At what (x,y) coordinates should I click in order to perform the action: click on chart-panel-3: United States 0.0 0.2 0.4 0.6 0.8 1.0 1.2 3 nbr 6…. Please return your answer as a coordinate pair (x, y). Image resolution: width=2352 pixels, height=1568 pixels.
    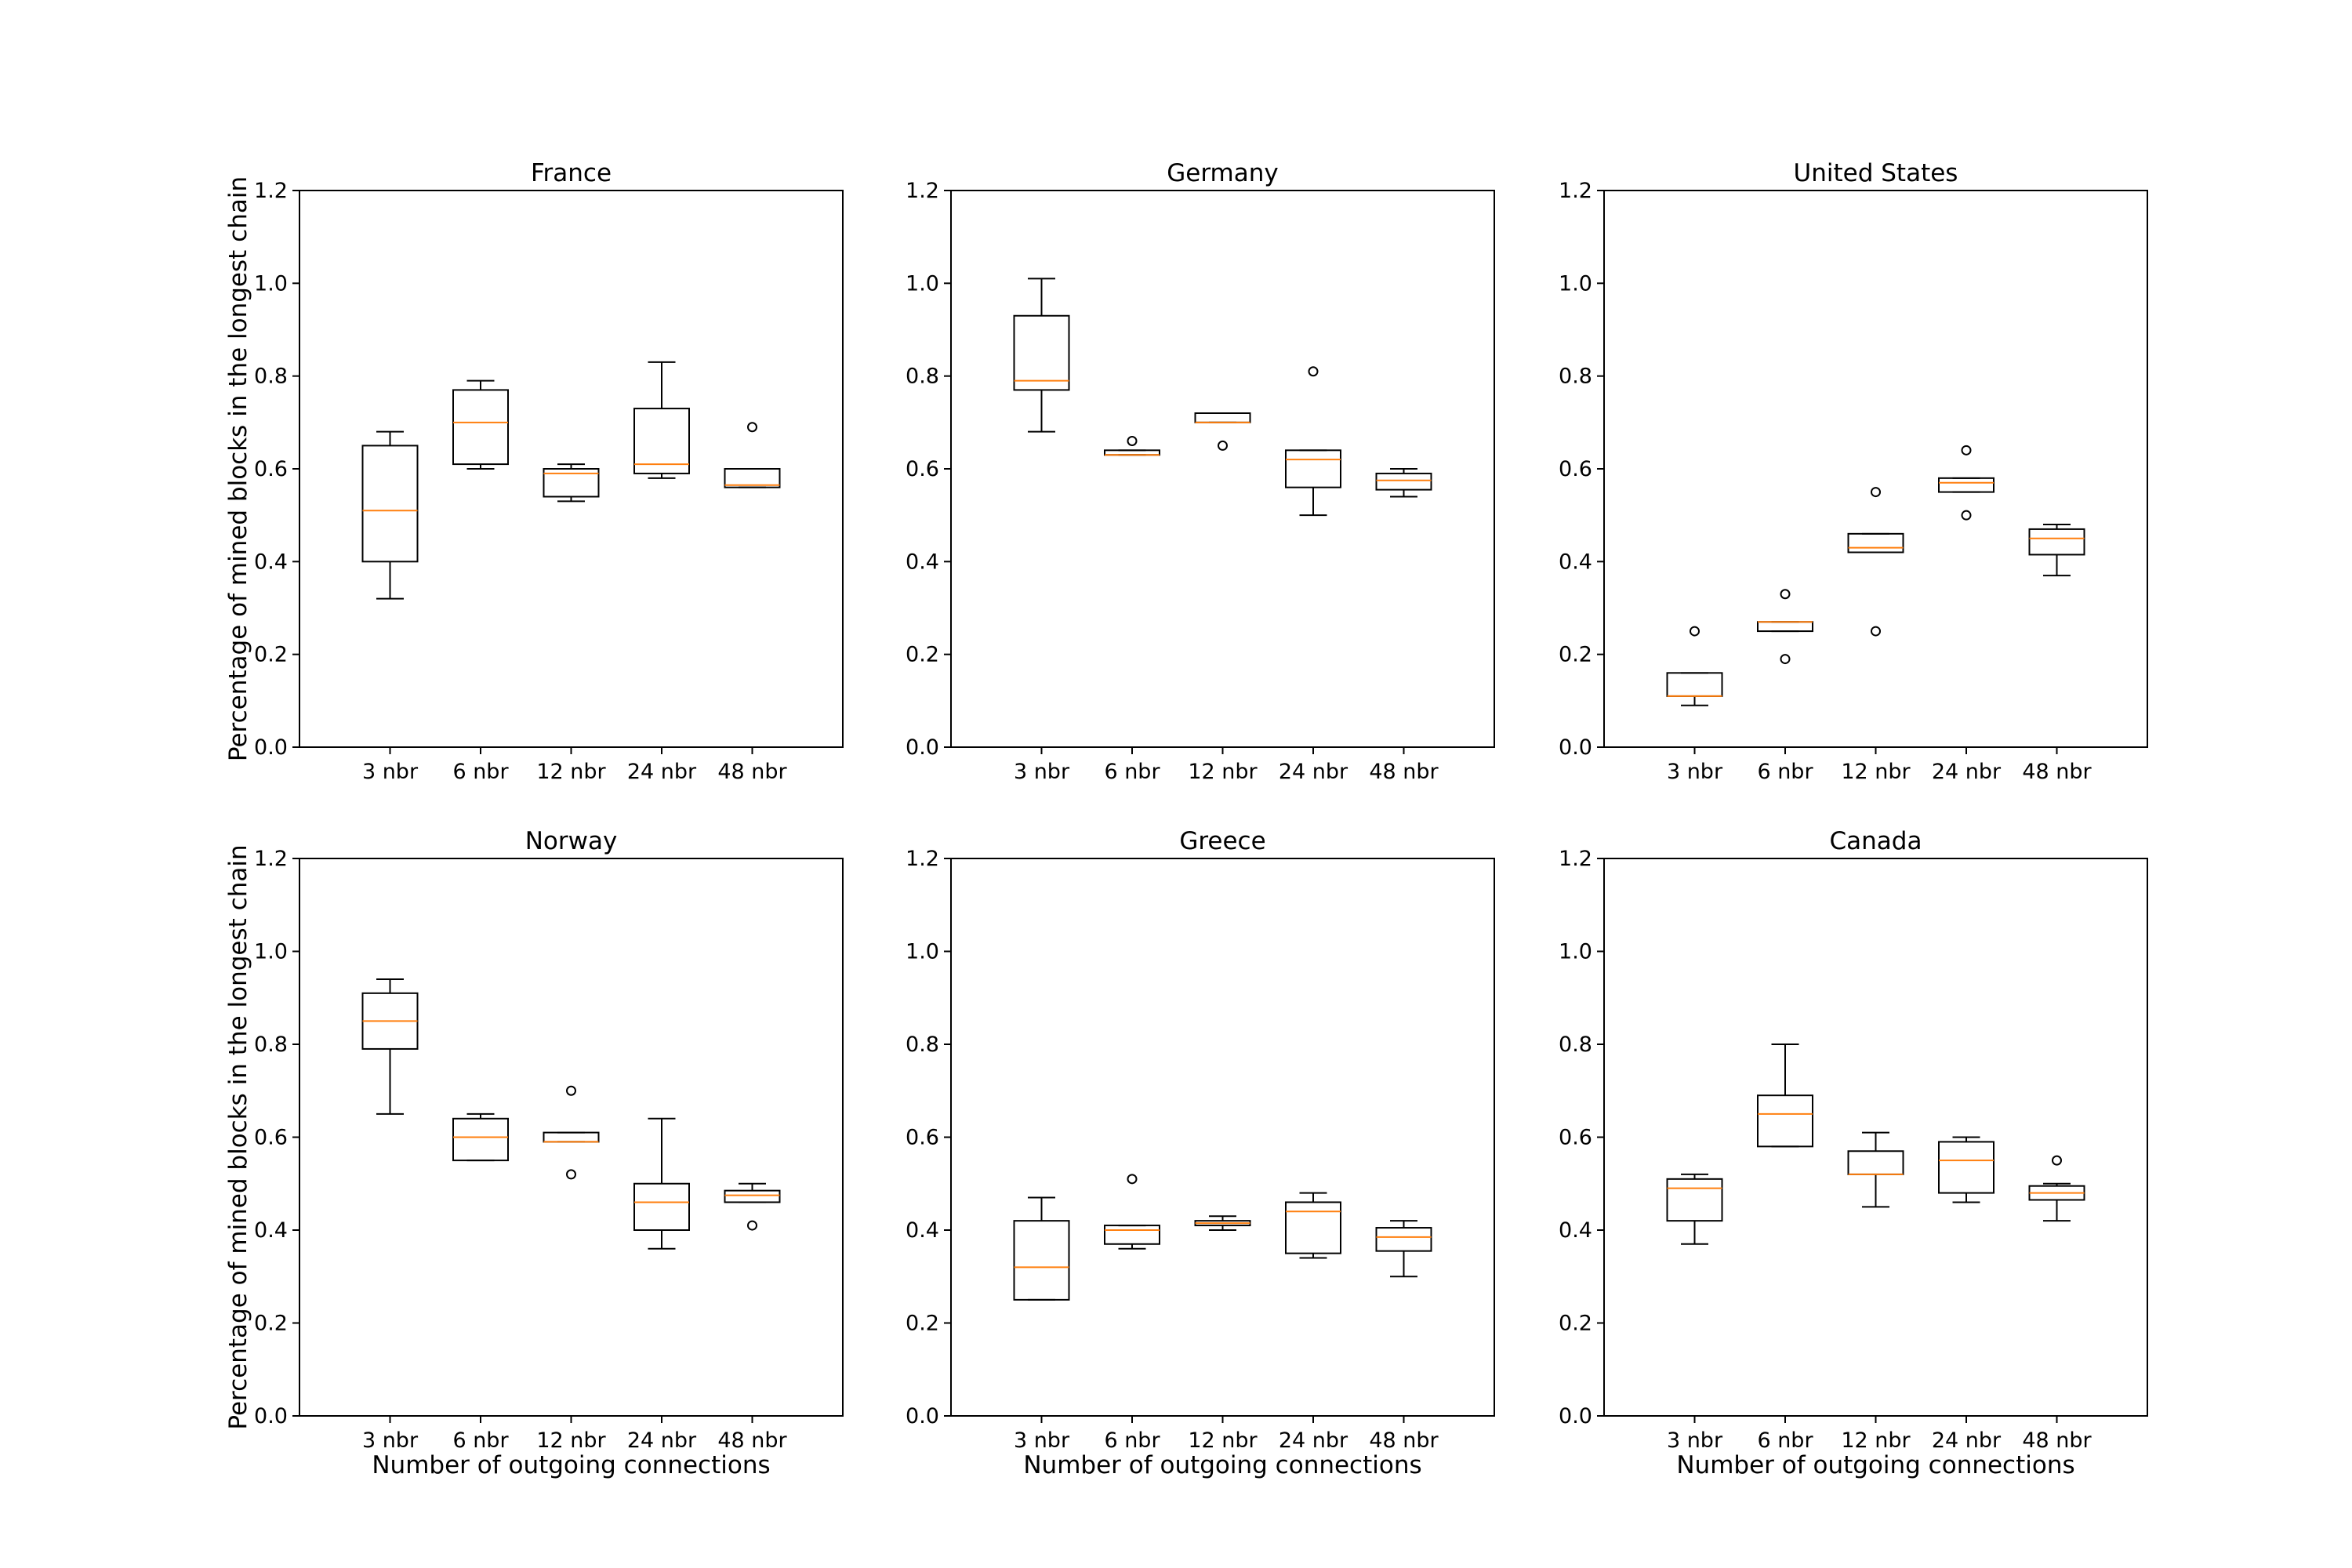
    Looking at the image, I should click on (1853, 471).